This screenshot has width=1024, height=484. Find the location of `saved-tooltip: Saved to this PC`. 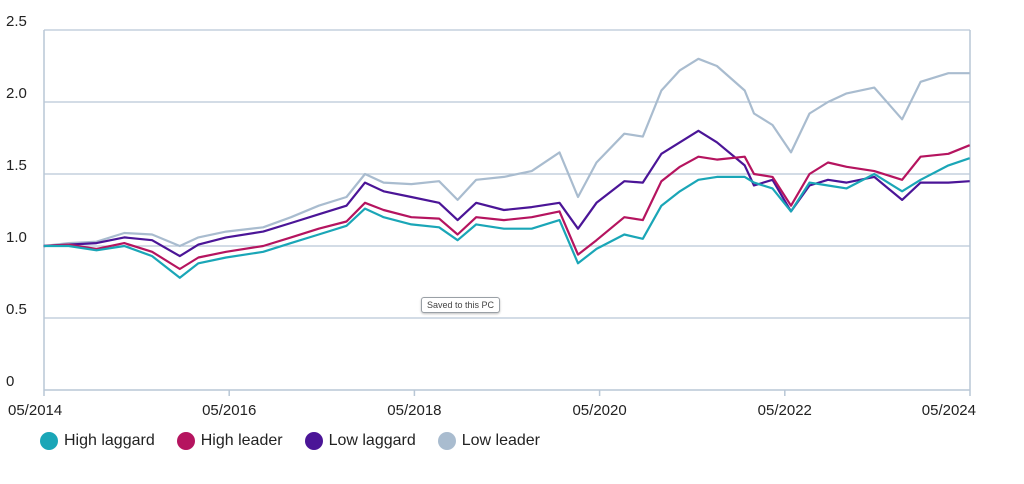

saved-tooltip: Saved to this PC is located at coordinates (461, 305).